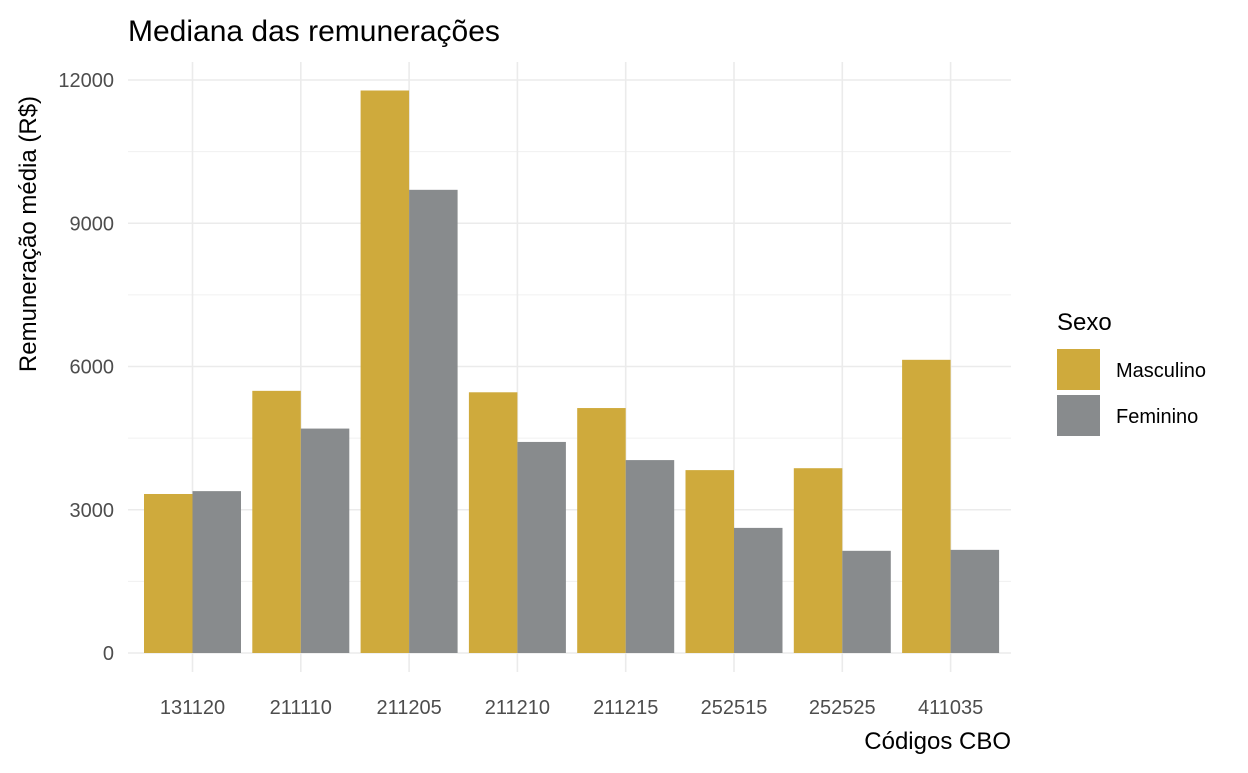 The height and width of the screenshot is (773, 1248). What do you see at coordinates (1157, 417) in the screenshot?
I see `legend-label-feminino: Feminino` at bounding box center [1157, 417].